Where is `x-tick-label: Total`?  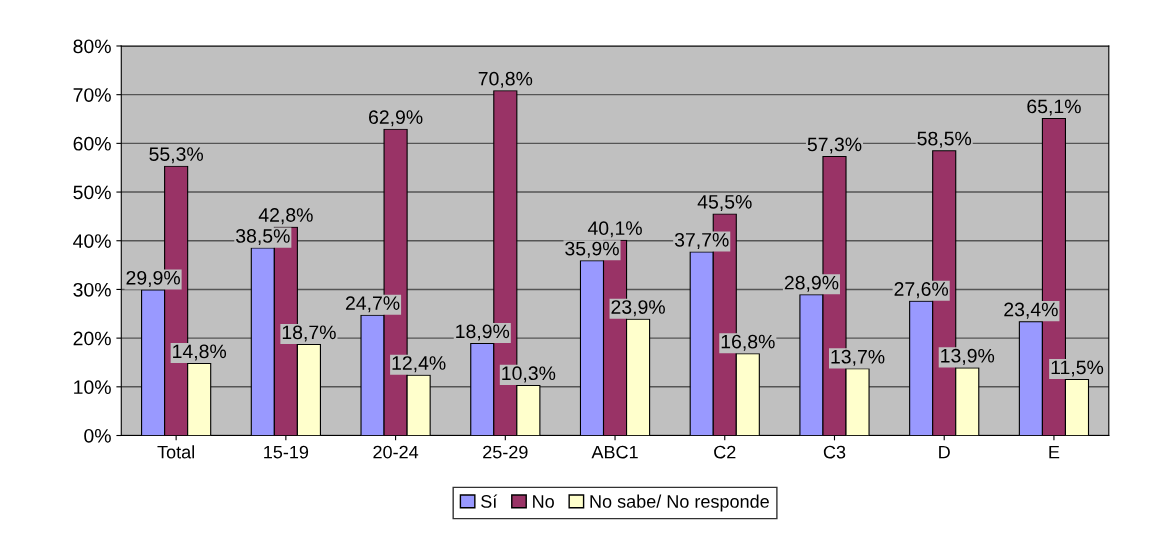
x-tick-label: Total is located at coordinates (175, 452).